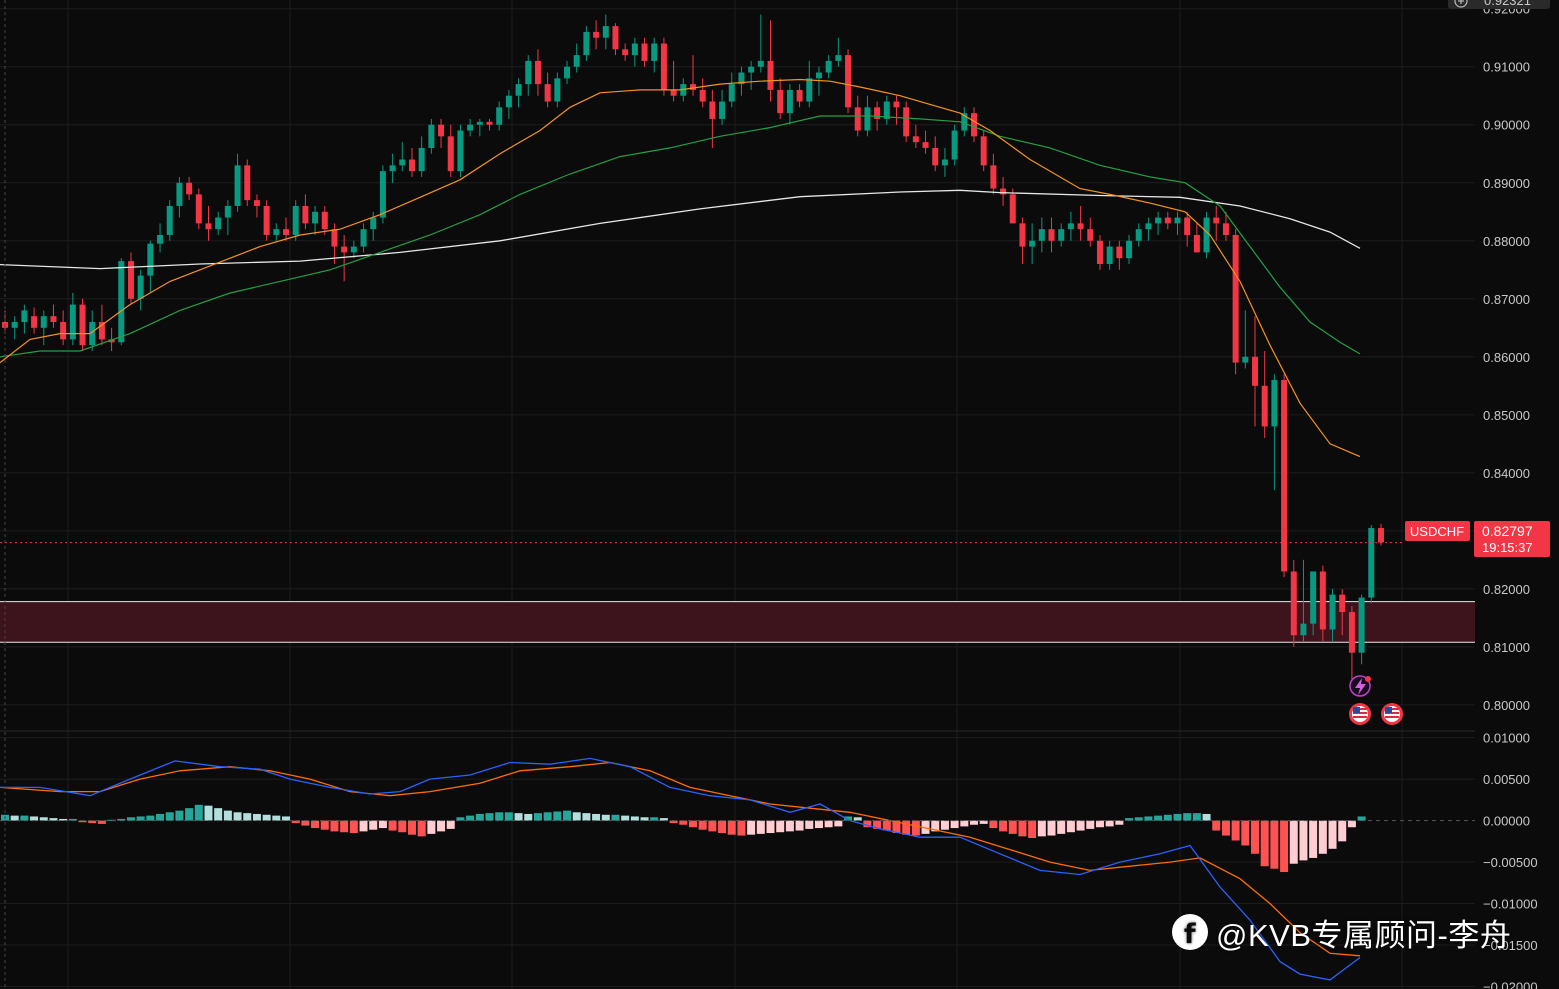 The height and width of the screenshot is (989, 1559). Describe the element at coordinates (1461, 4) in the screenshot. I see `plus-icon` at that location.